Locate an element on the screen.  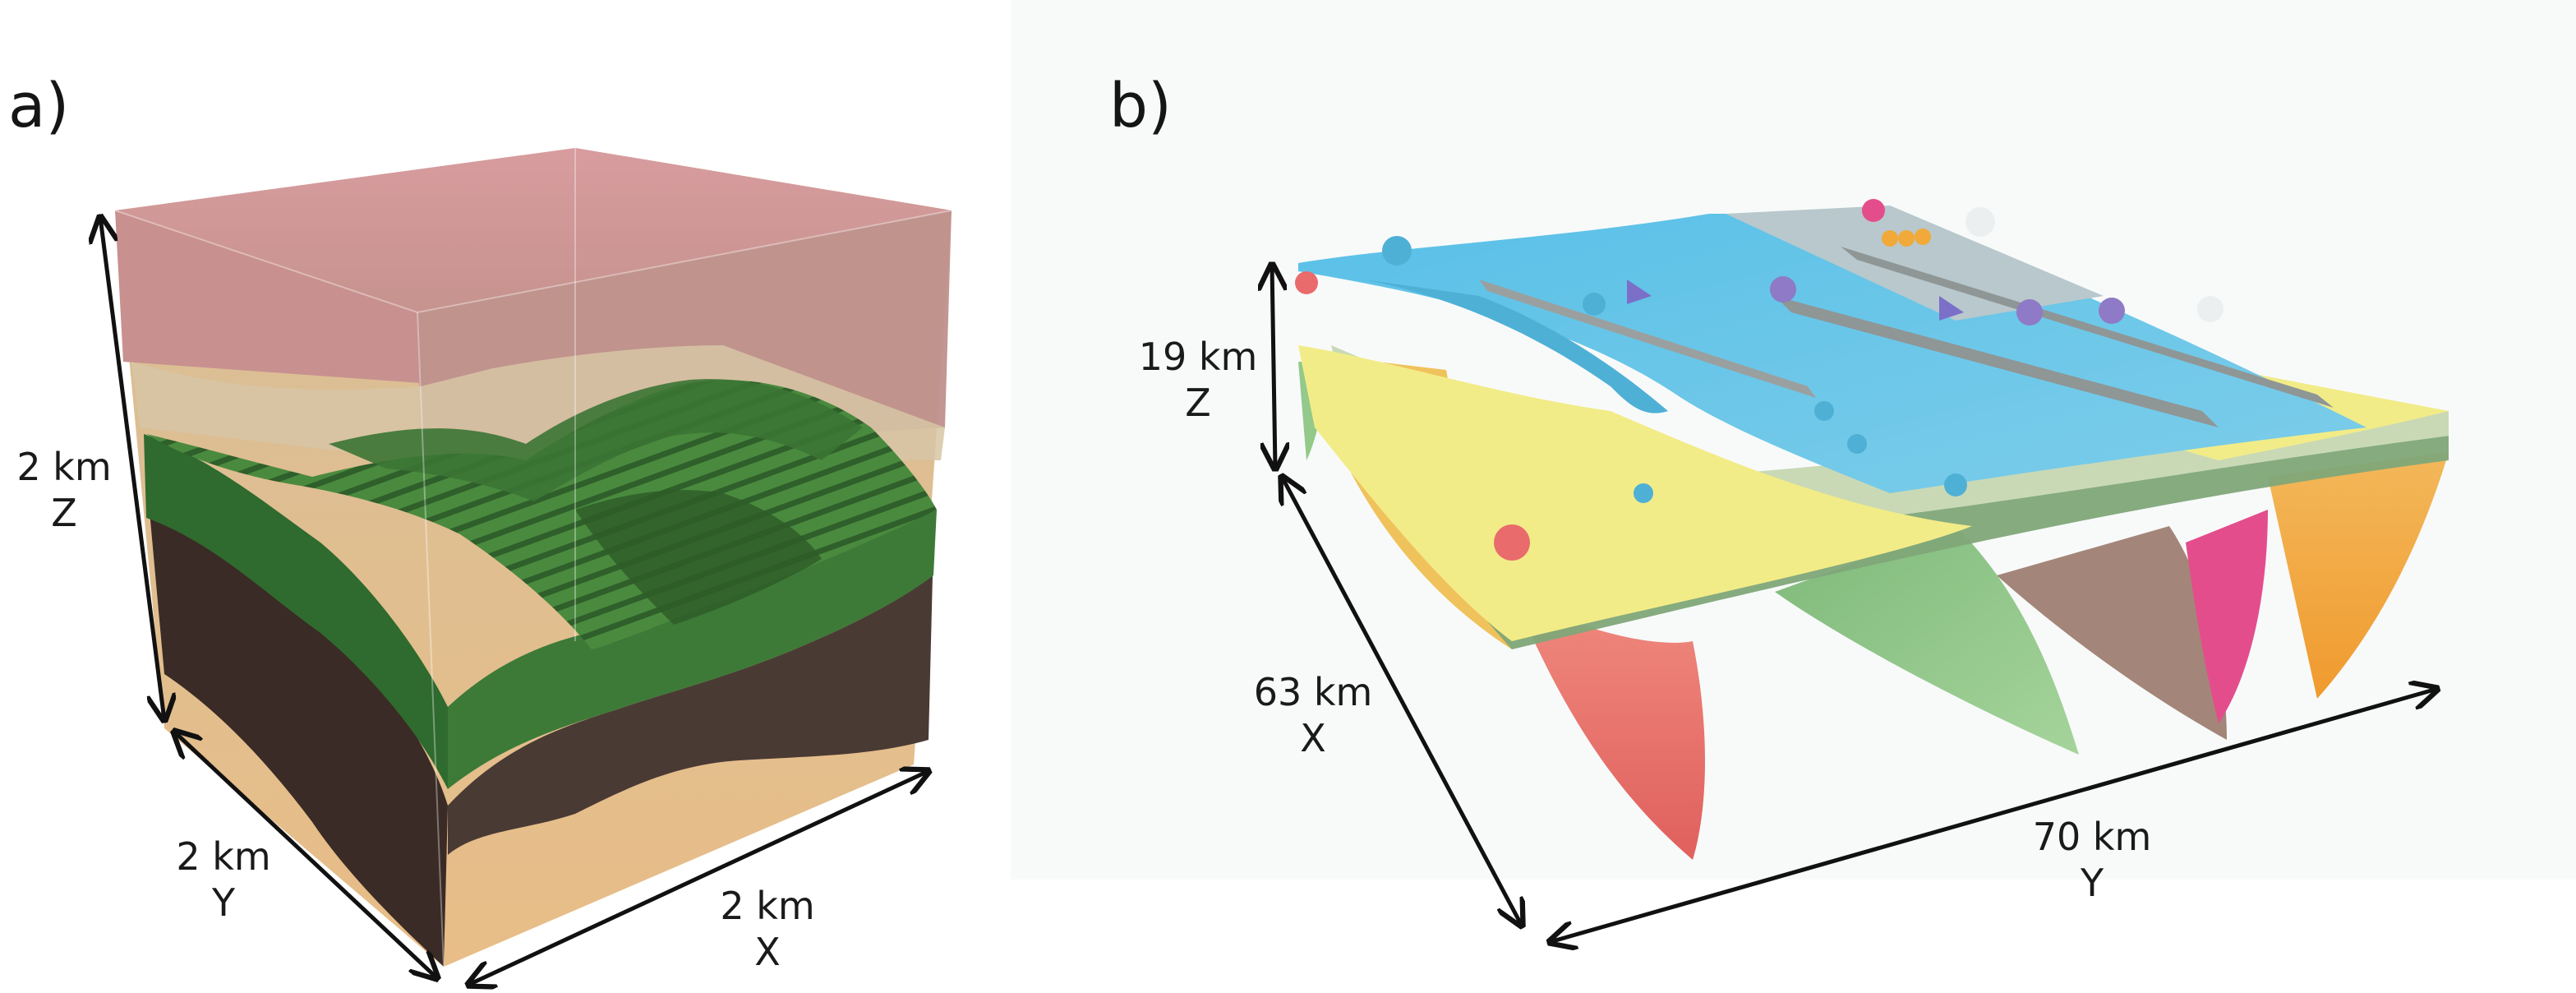
panel-b-x-axis: X is located at coordinates (1313, 738).